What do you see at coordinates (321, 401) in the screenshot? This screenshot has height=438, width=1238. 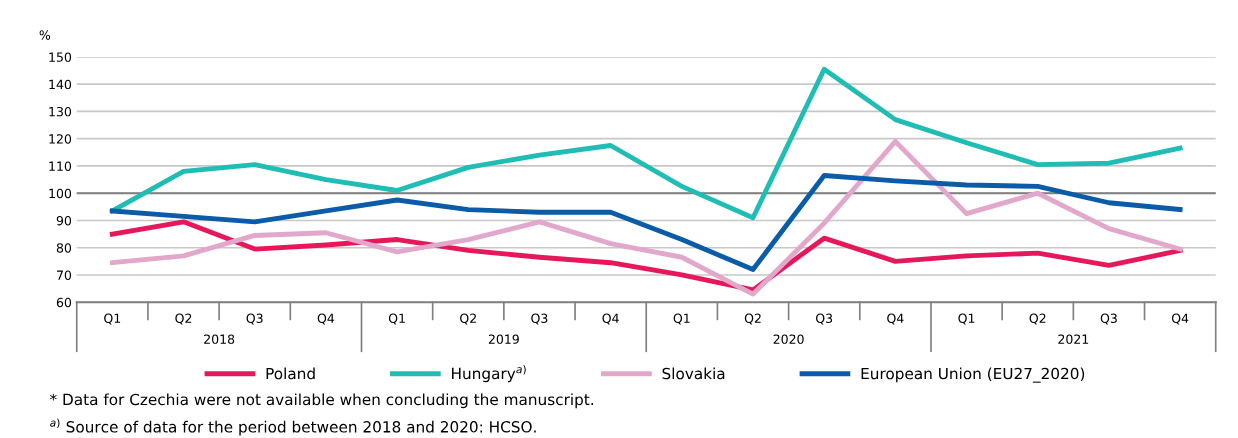 I see `text: * Data for Czechia were not available when concluding the manuscript.` at bounding box center [321, 401].